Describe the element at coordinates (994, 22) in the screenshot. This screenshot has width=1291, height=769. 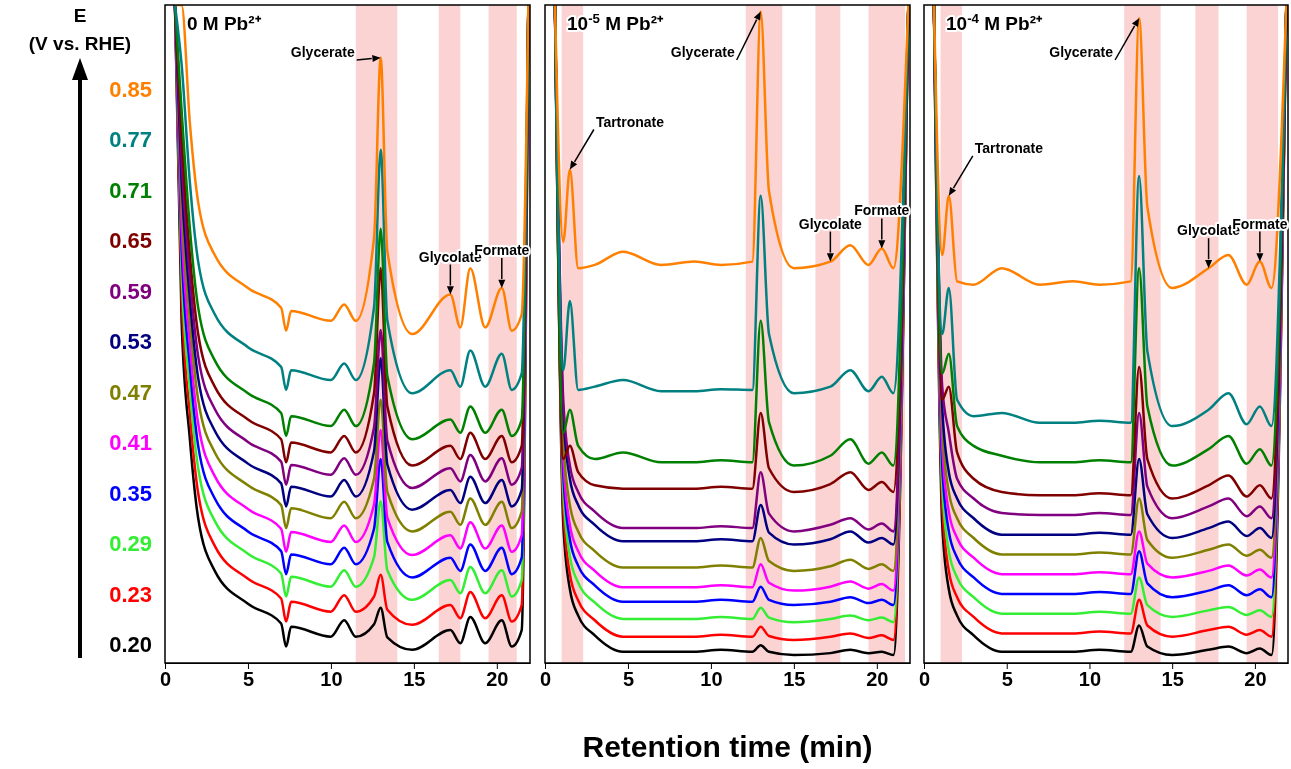
I see `chart-title: 10$^{-4}$ M Pb²⁺` at that location.